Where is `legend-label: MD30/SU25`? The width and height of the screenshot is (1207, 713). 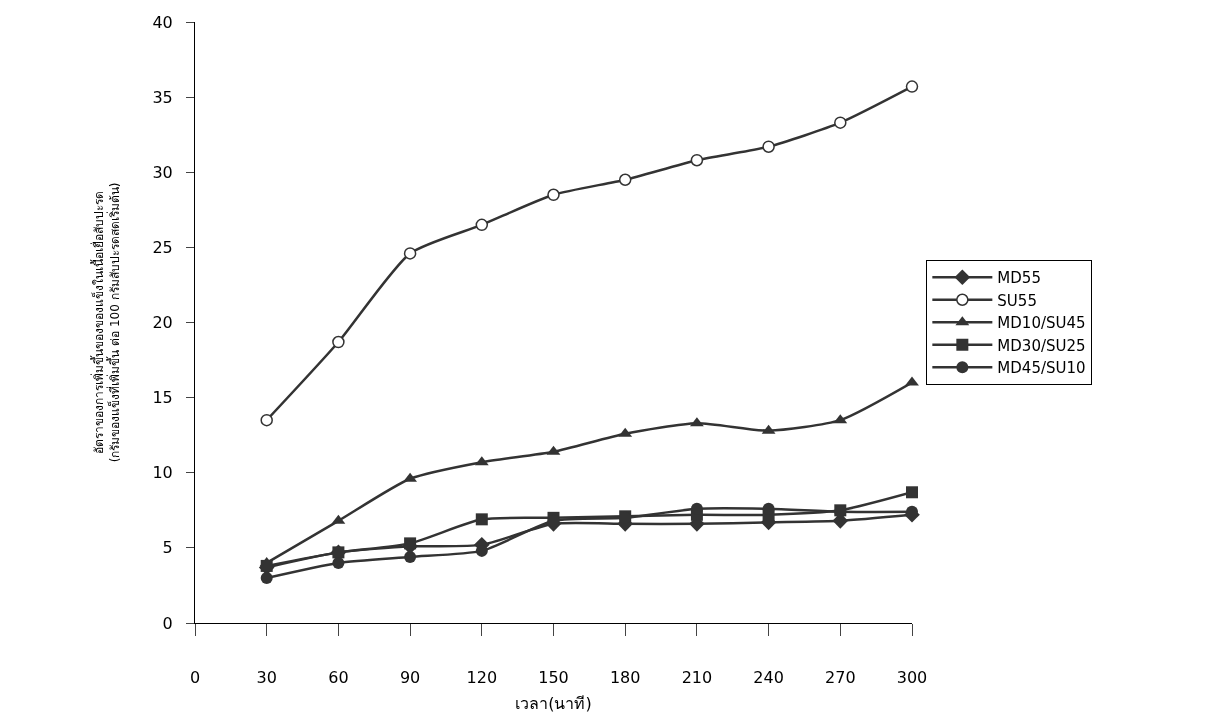
legend-label: MD30/SU25 is located at coordinates (1041, 345).